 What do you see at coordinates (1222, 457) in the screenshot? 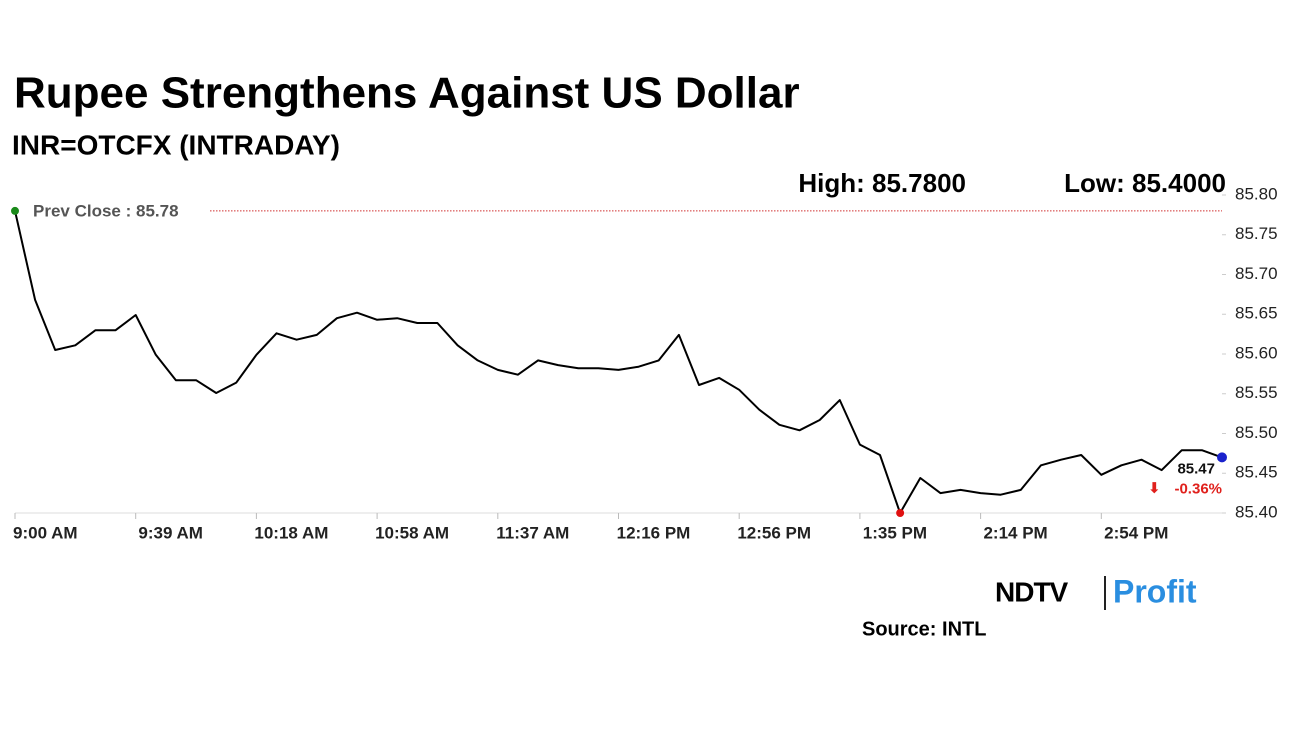
I see `last-marker` at bounding box center [1222, 457].